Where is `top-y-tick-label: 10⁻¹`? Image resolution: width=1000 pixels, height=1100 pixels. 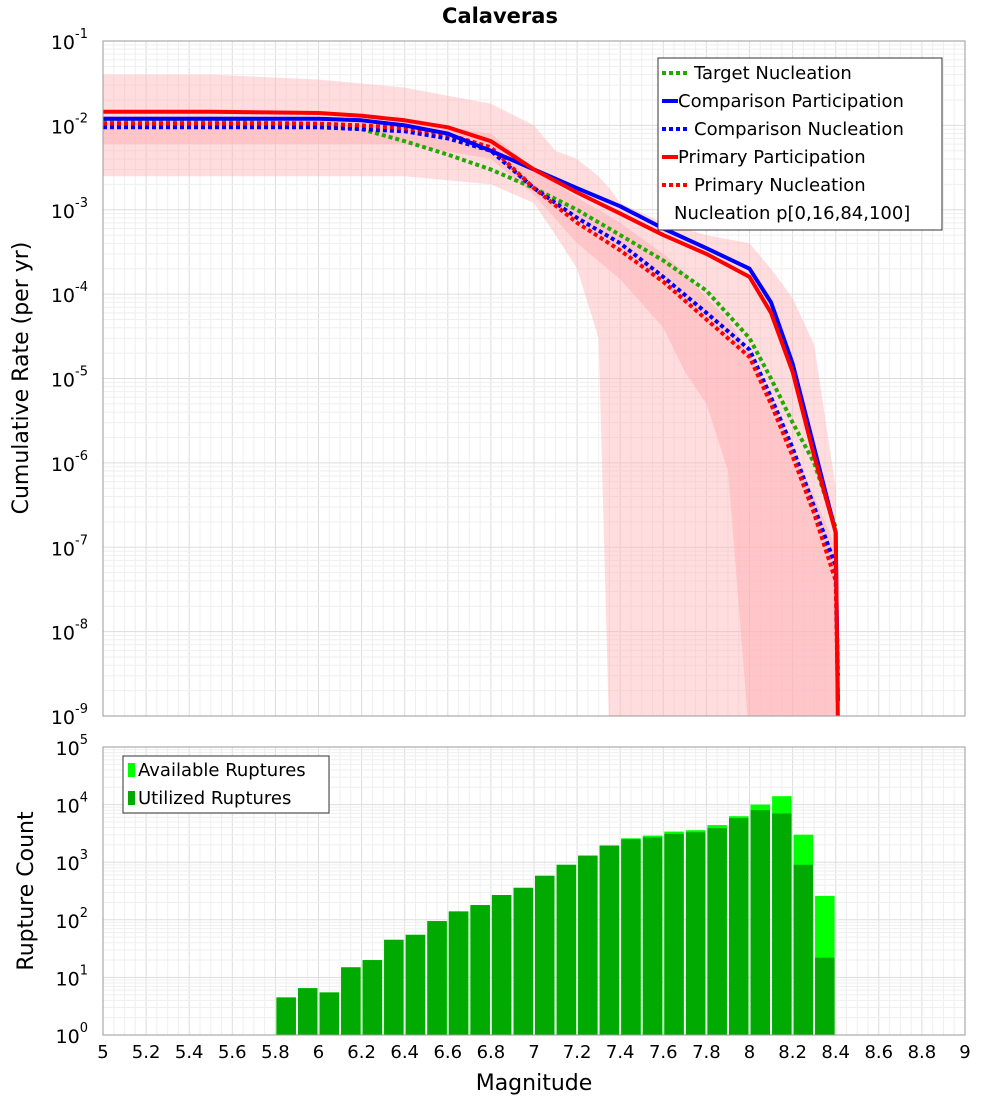
top-y-tick-label: 10⁻¹ is located at coordinates (69, 40).